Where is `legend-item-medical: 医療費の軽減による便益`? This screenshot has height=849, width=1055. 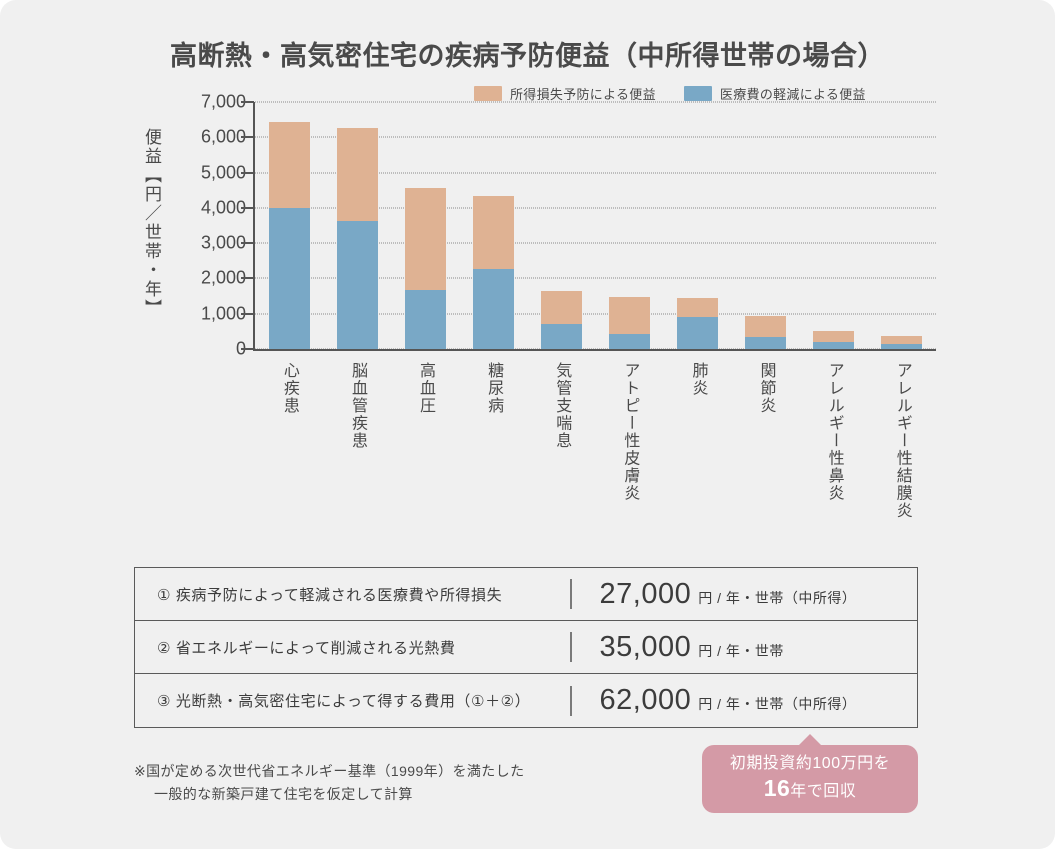 legend-item-medical: 医療費の軽減による便益 is located at coordinates (774, 93).